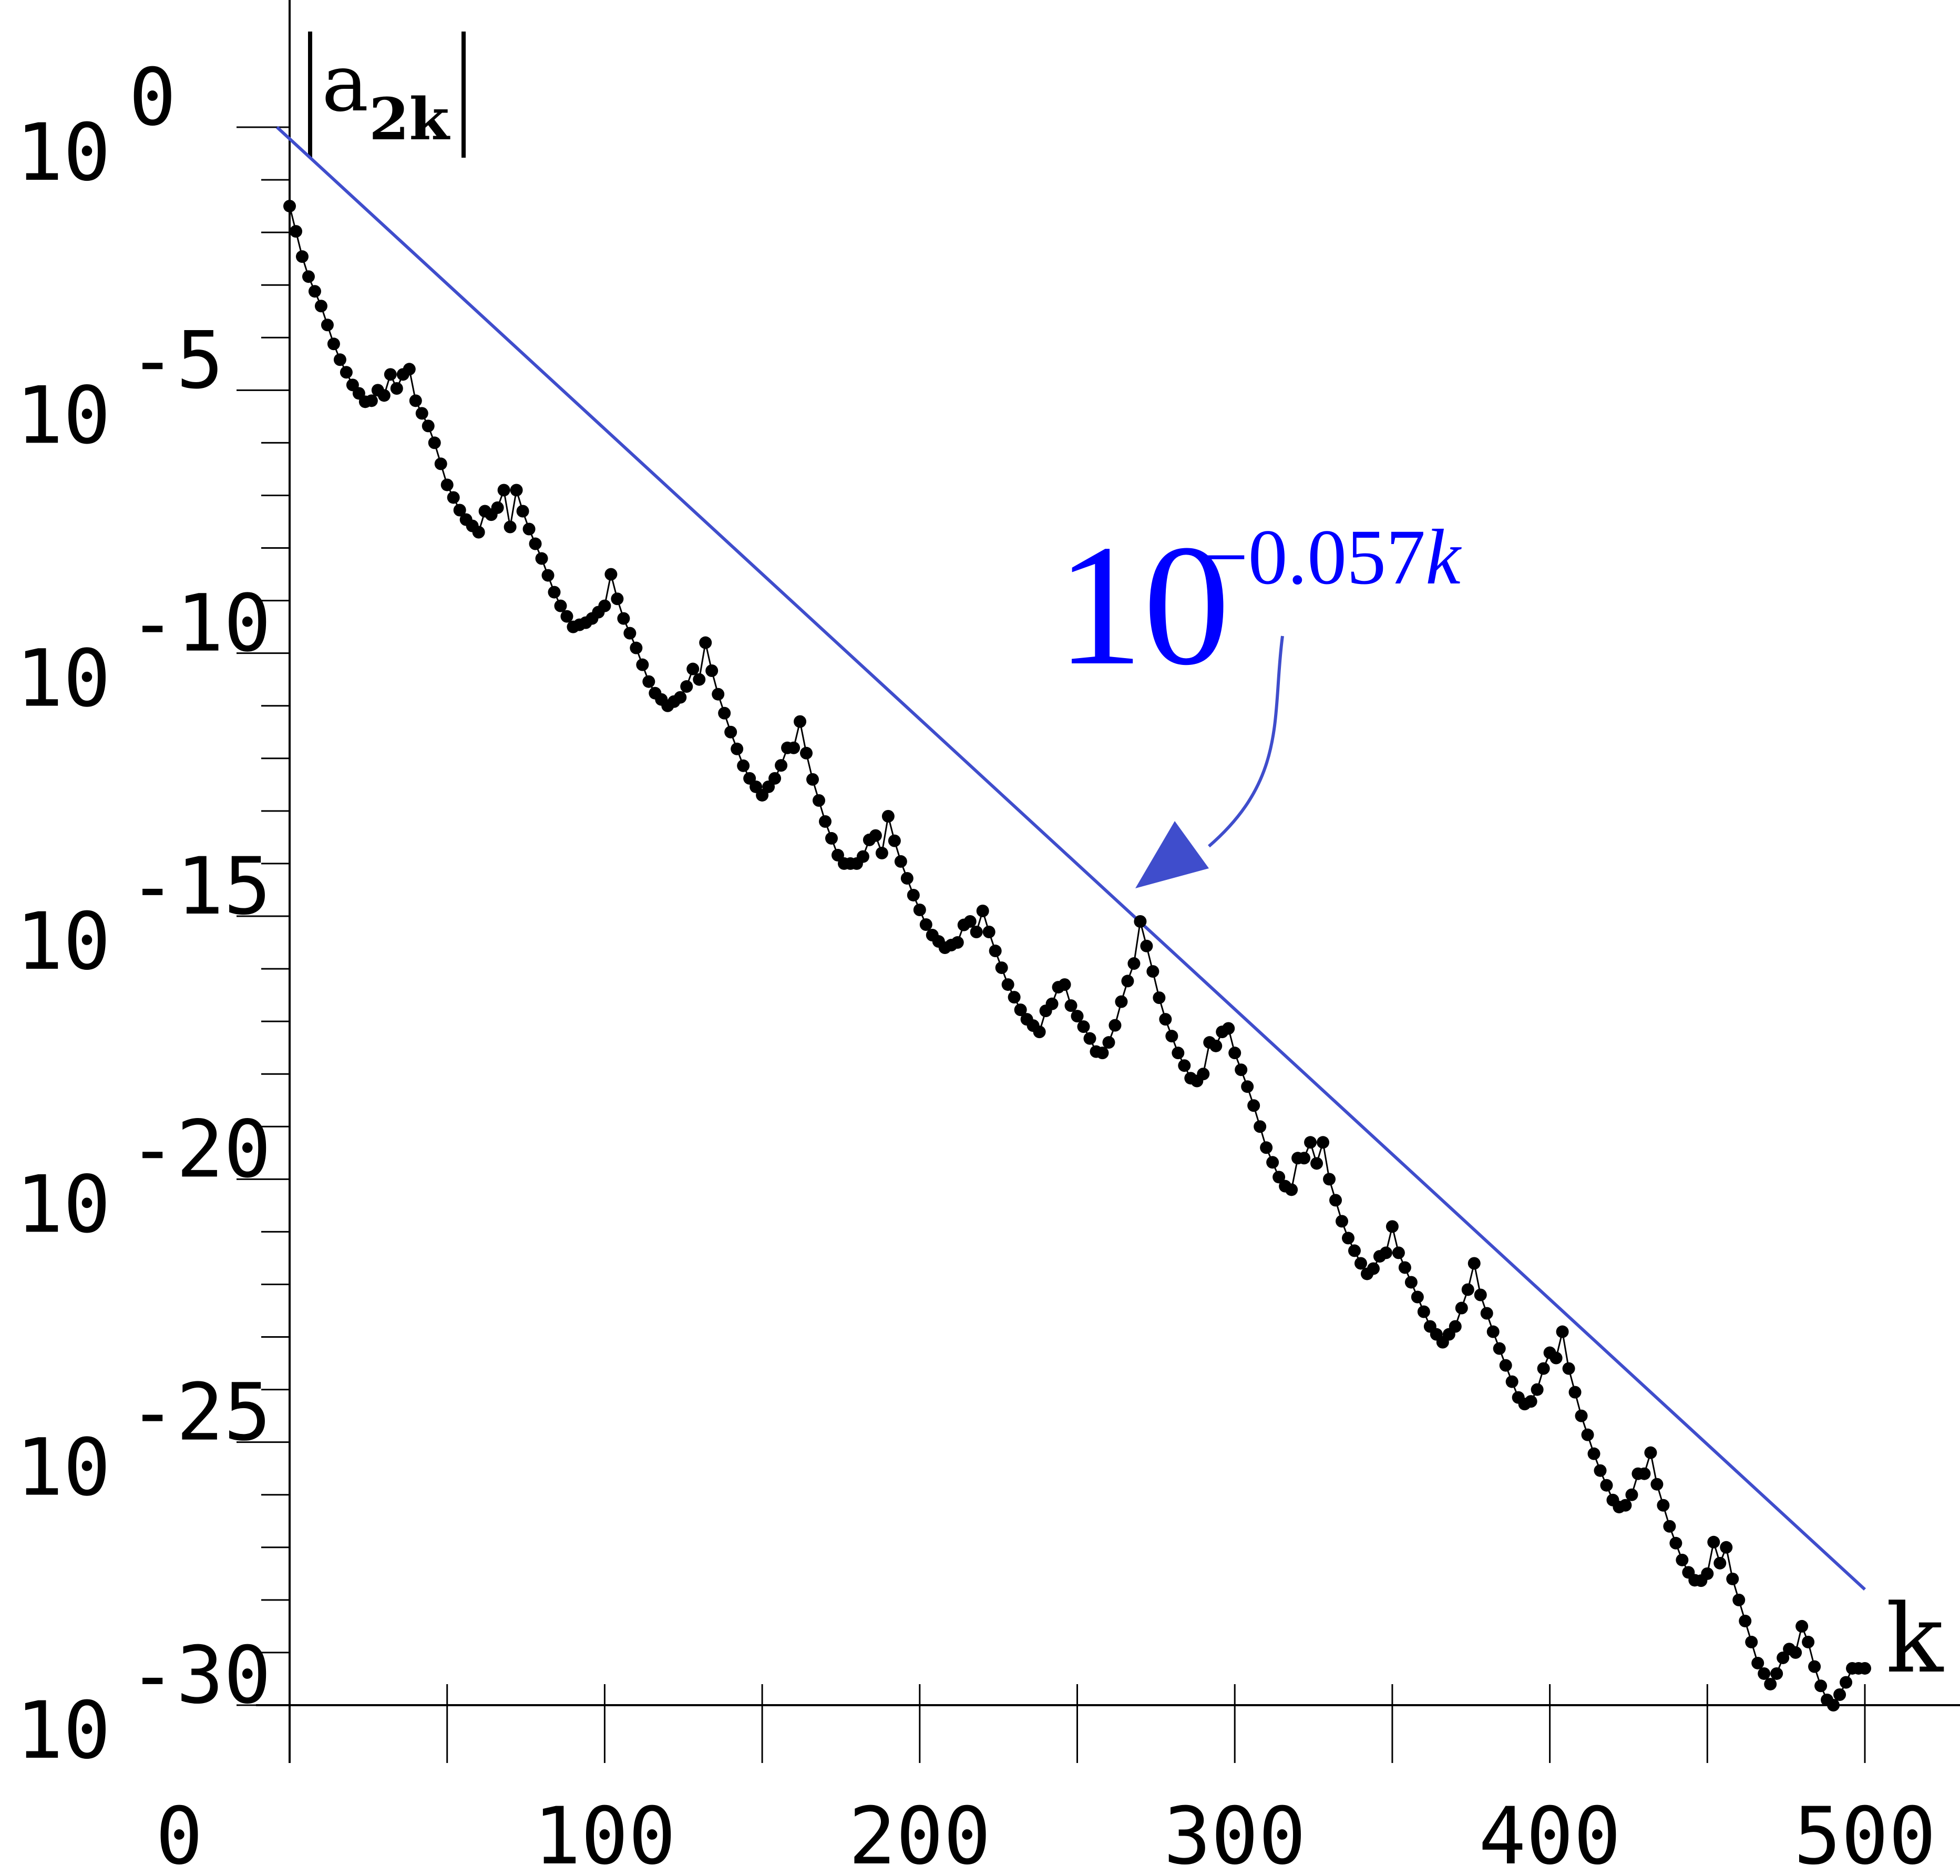  What do you see at coordinates (919, 1833) in the screenshot?
I see `x-tick-label: 200` at bounding box center [919, 1833].